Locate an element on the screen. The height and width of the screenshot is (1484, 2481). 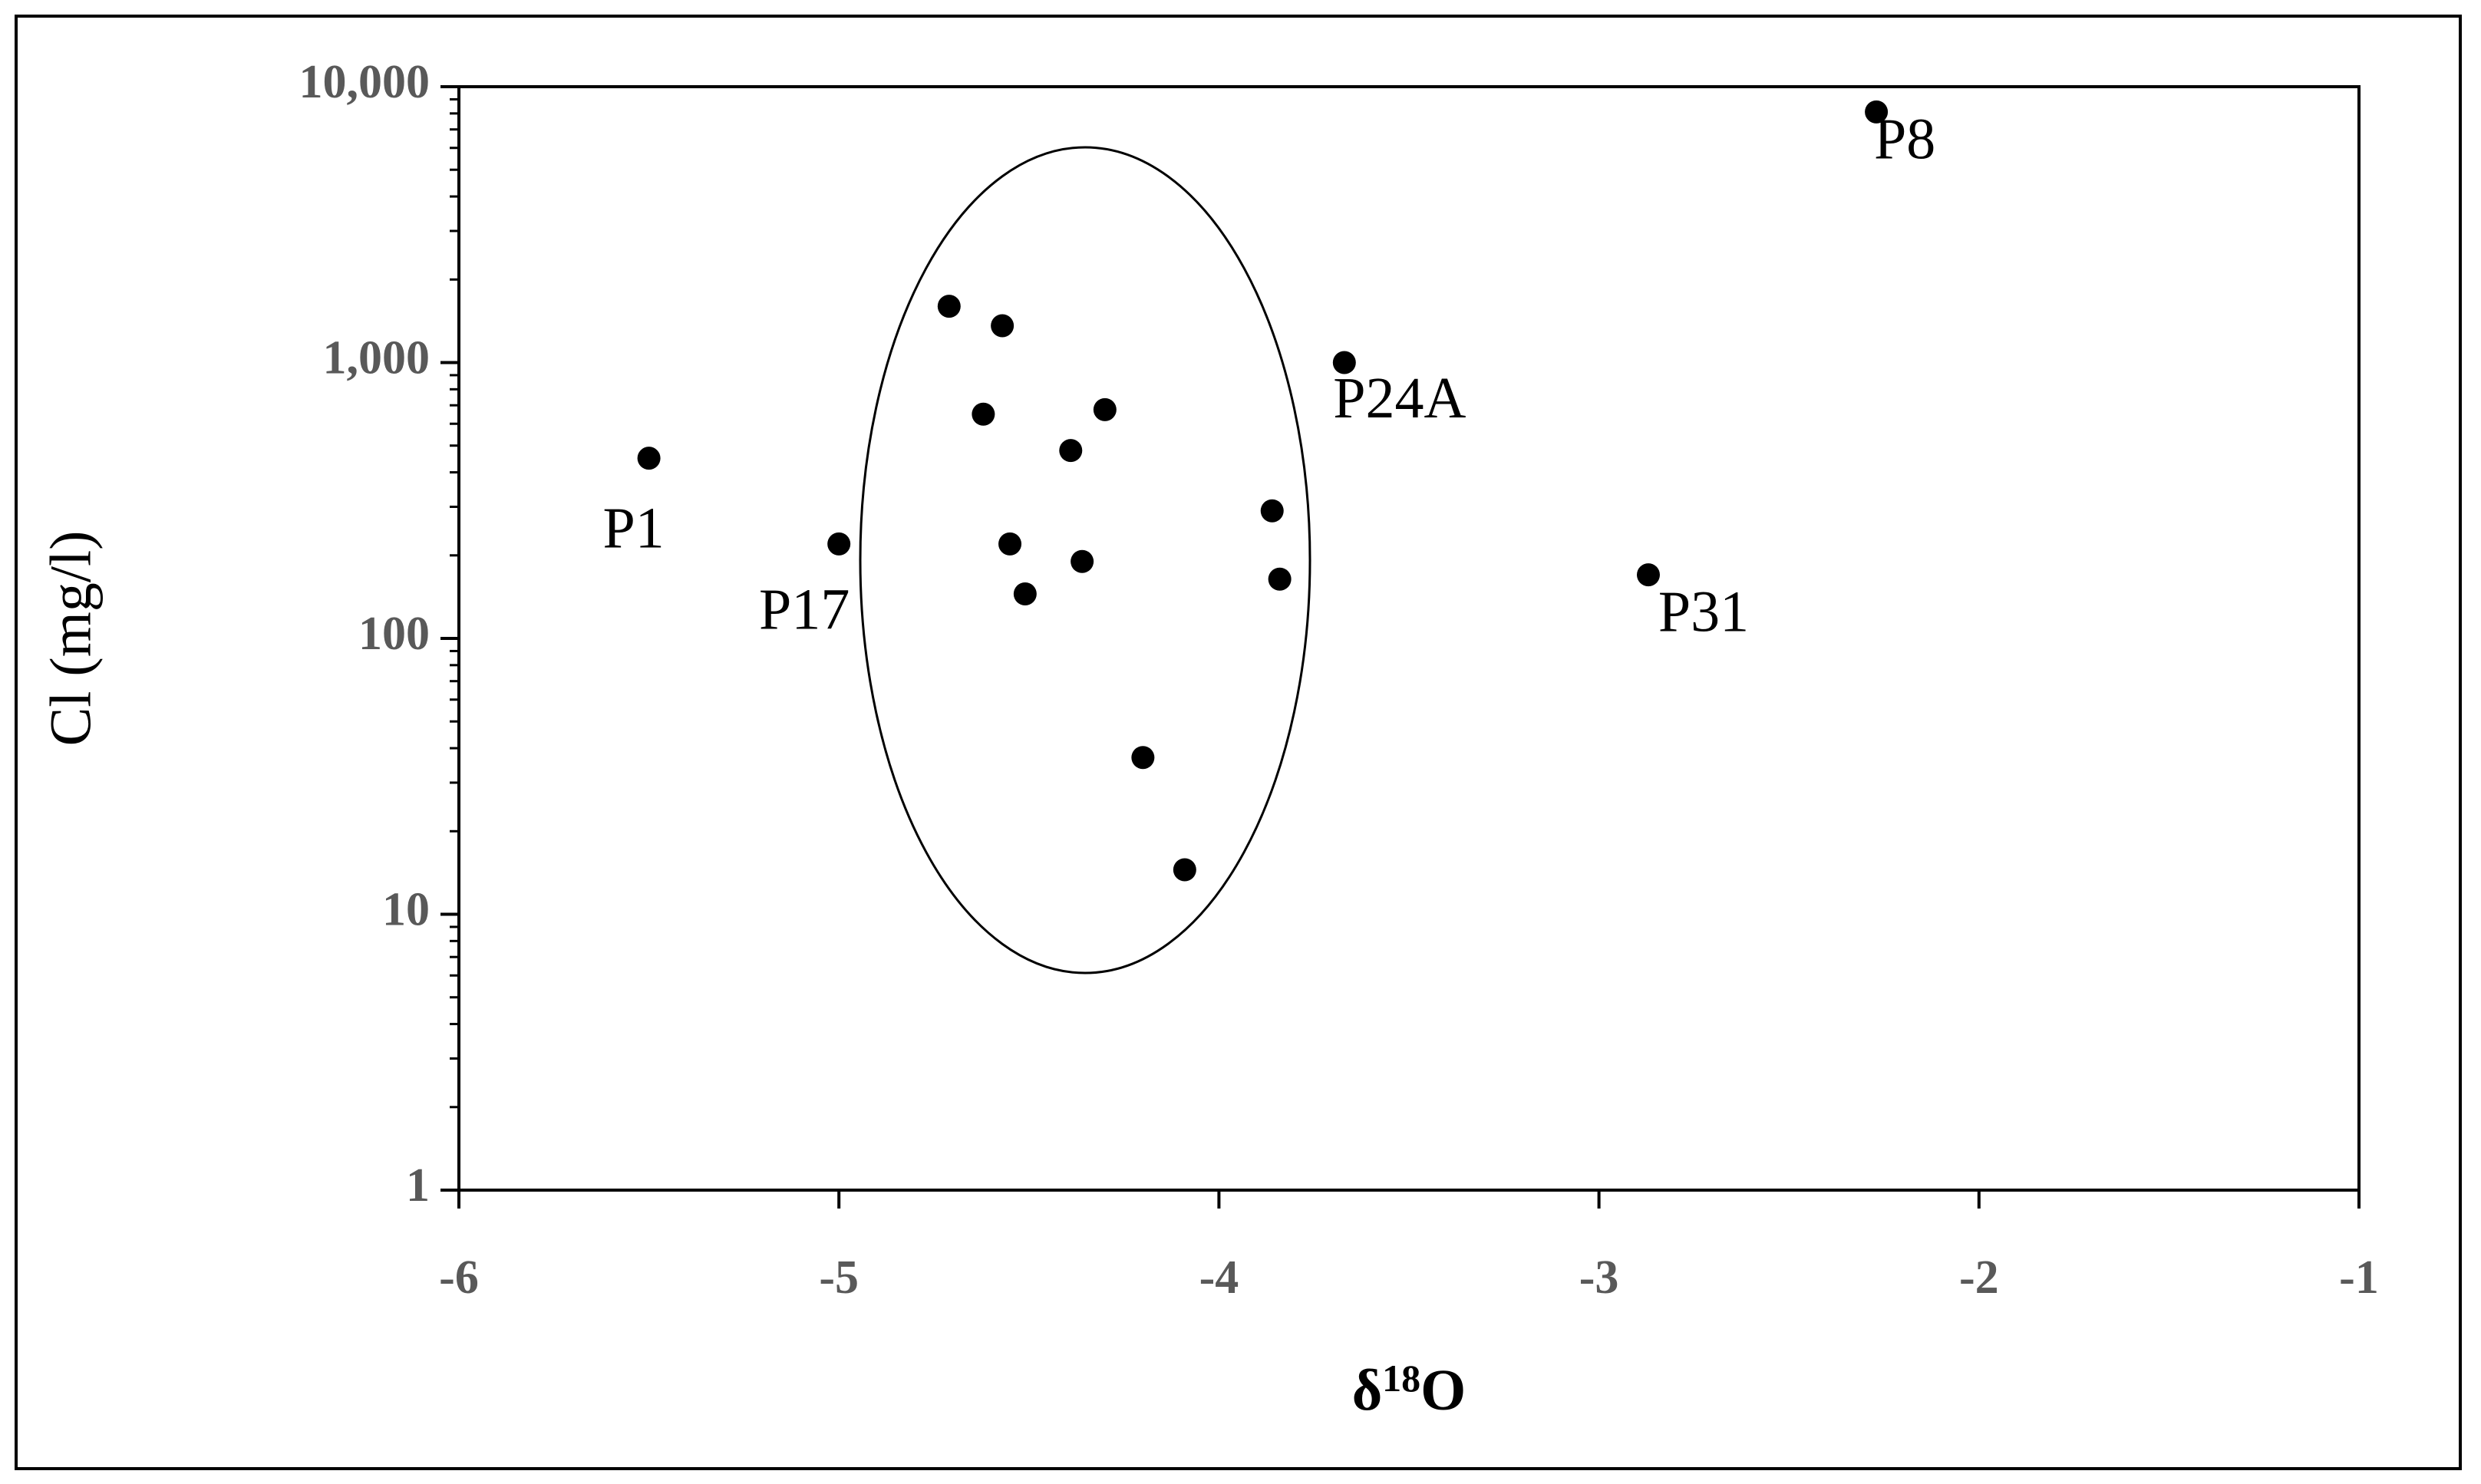
y-tick-label: 1,000 is located at coordinates (377, 358).